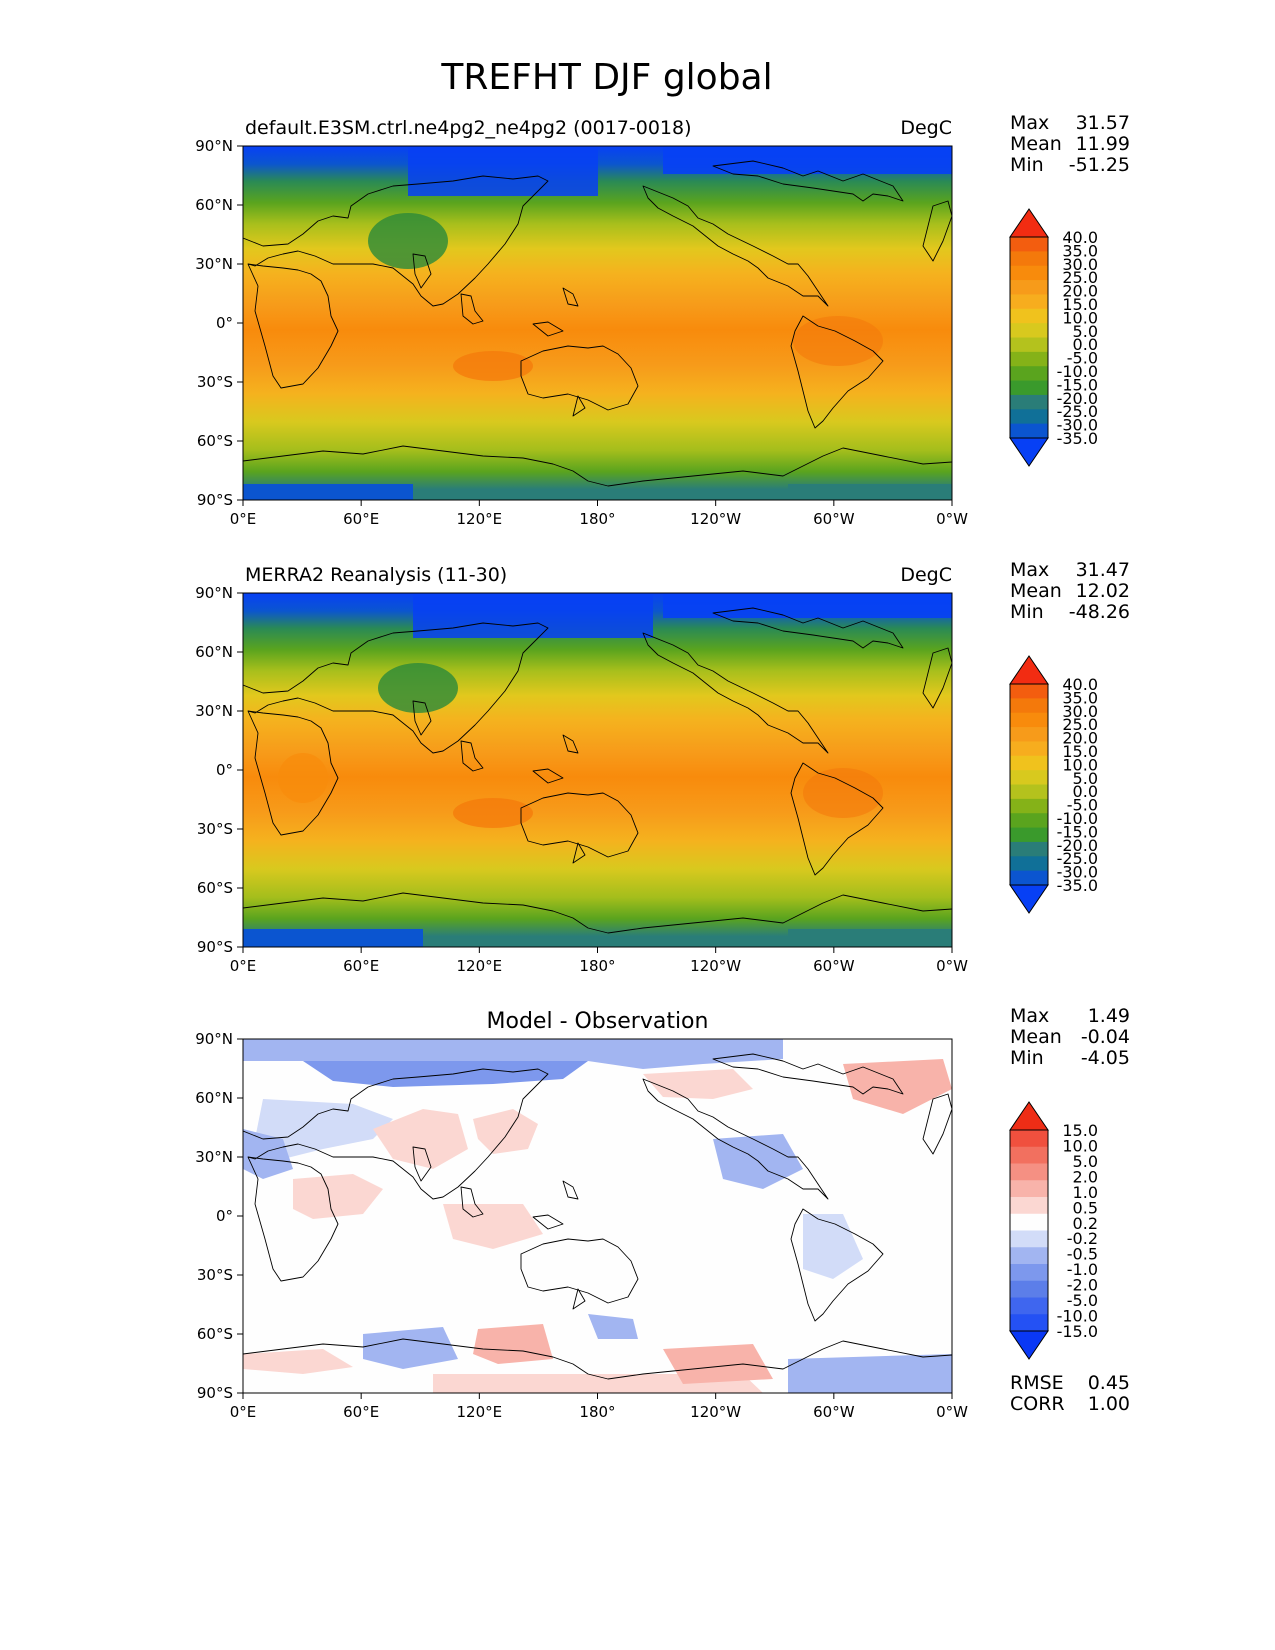  What do you see at coordinates (1027, 612) in the screenshot?
I see `stat-label: Min` at bounding box center [1027, 612].